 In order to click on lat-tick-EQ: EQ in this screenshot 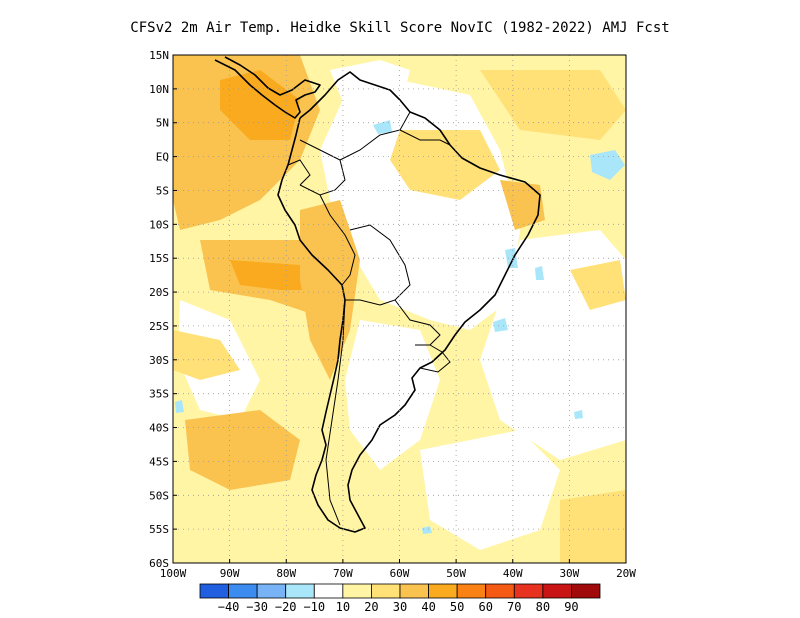, I will do `click(162, 157)`.